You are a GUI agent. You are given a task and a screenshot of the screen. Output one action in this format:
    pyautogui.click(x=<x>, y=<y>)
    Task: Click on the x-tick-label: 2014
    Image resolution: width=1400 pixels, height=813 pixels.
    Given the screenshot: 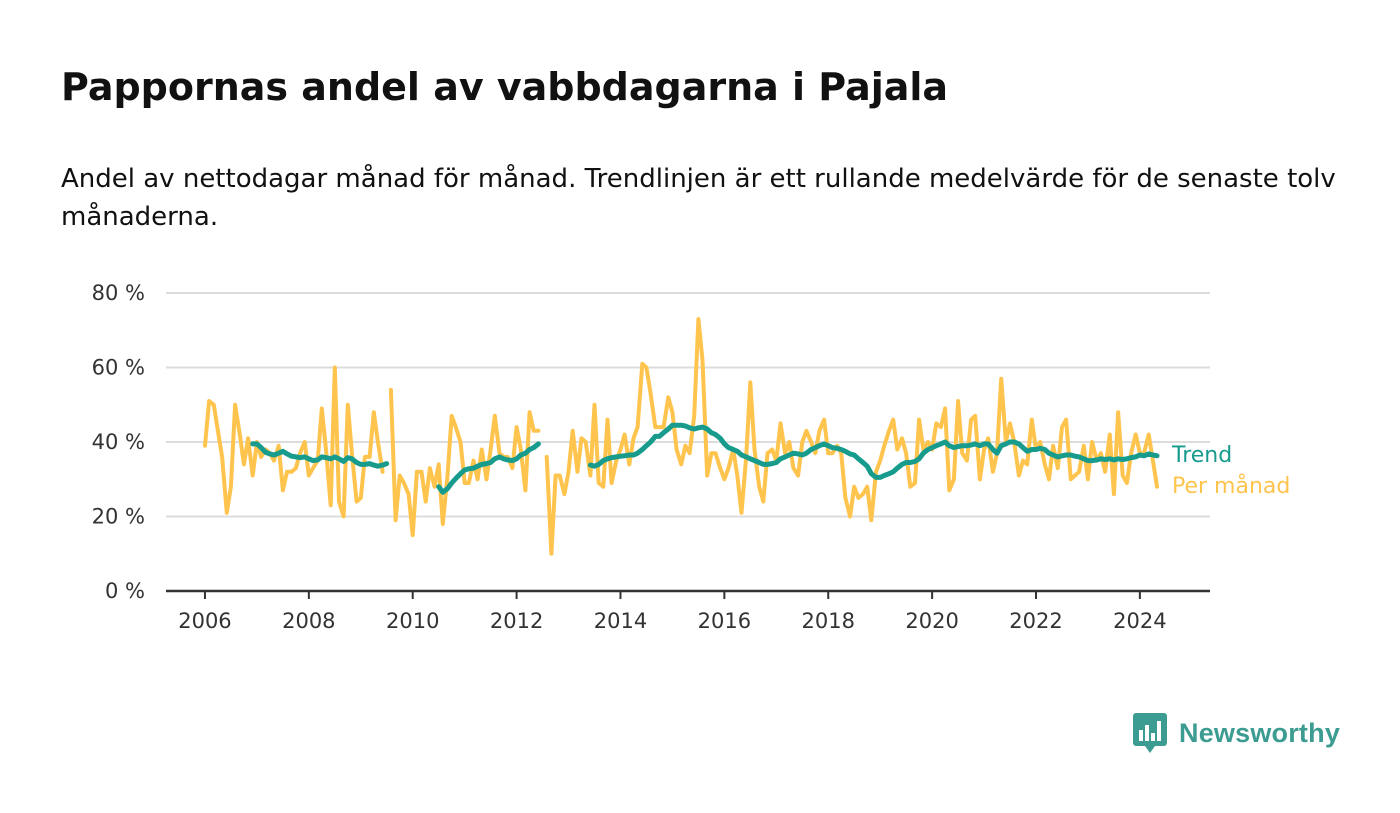 What is the action you would take?
    pyautogui.click(x=620, y=621)
    